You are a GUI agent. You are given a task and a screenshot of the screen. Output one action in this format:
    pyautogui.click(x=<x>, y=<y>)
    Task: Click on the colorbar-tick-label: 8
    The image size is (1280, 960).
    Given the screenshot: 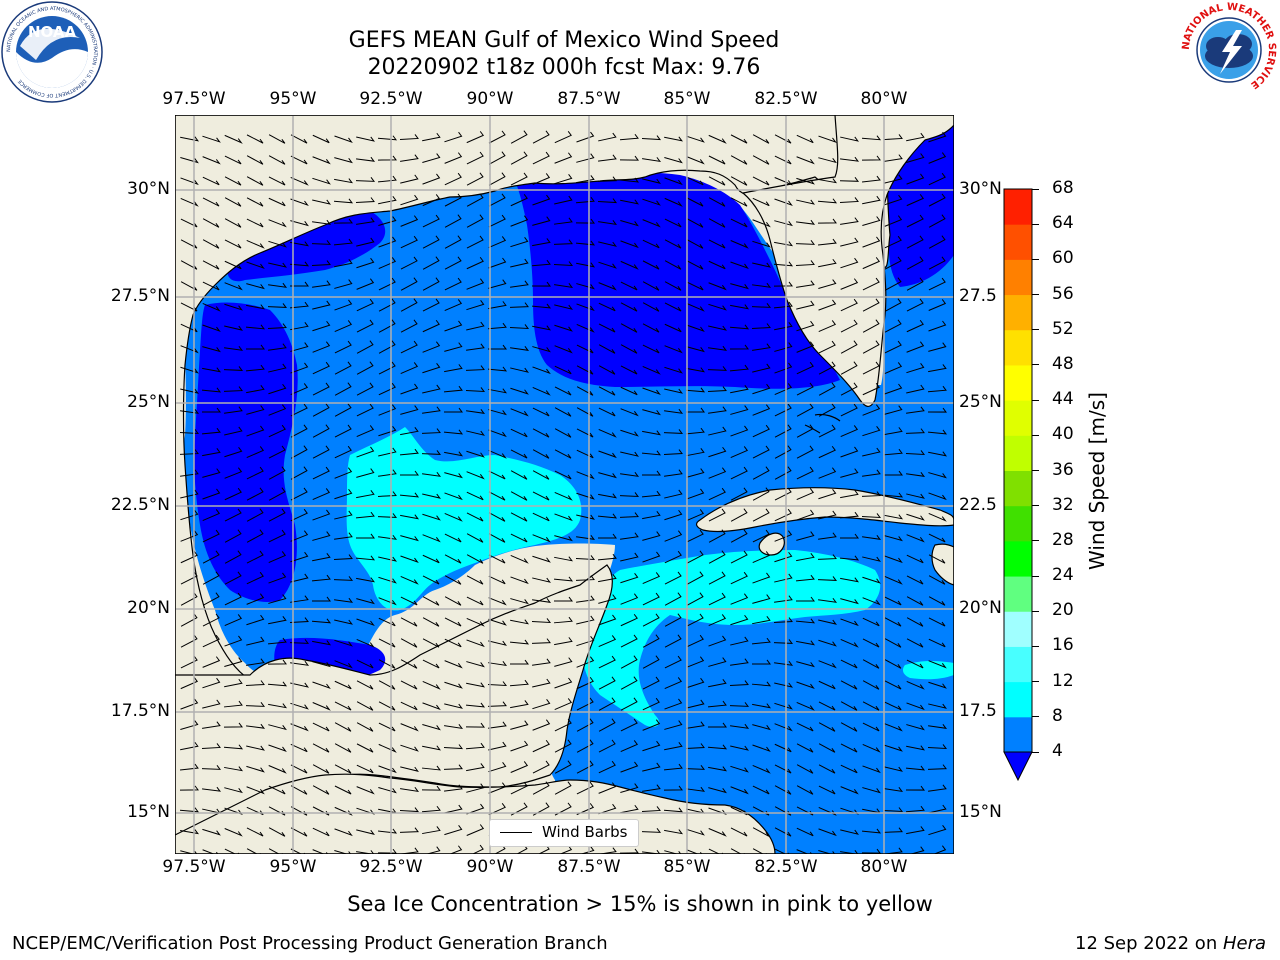 What is the action you would take?
    pyautogui.click(x=1057, y=715)
    